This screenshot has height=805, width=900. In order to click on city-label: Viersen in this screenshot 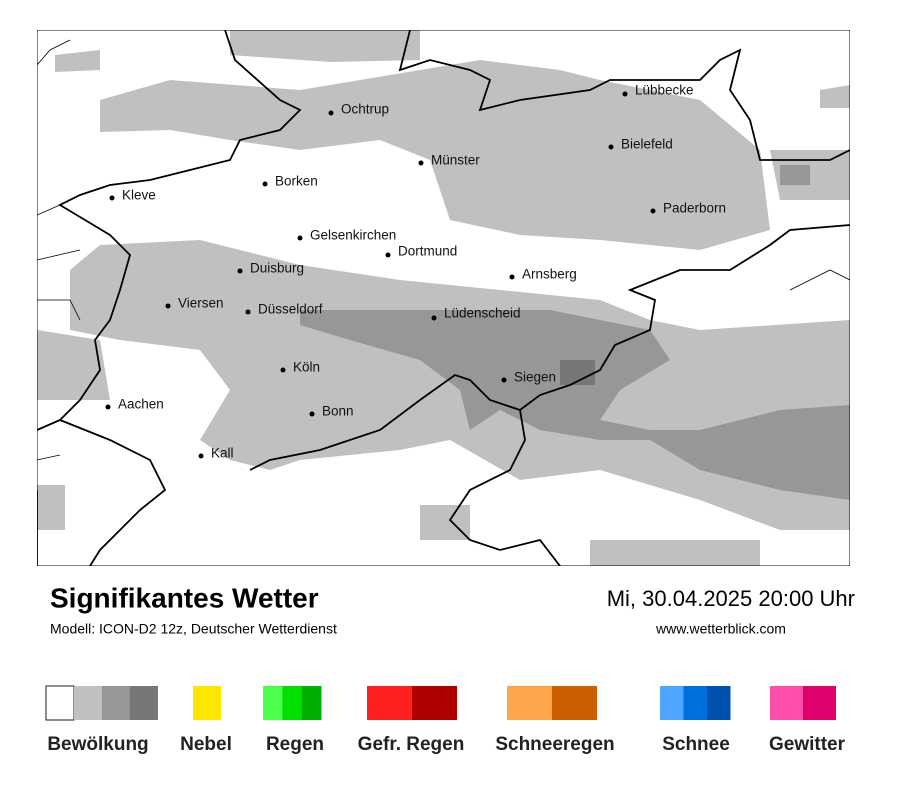, I will do `click(201, 303)`.